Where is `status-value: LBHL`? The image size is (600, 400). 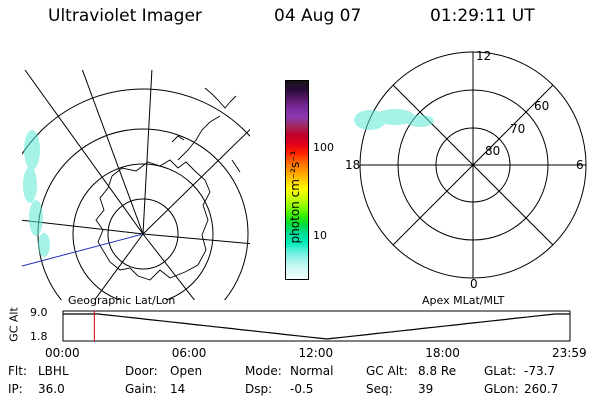
status-value: LBHL is located at coordinates (53, 371).